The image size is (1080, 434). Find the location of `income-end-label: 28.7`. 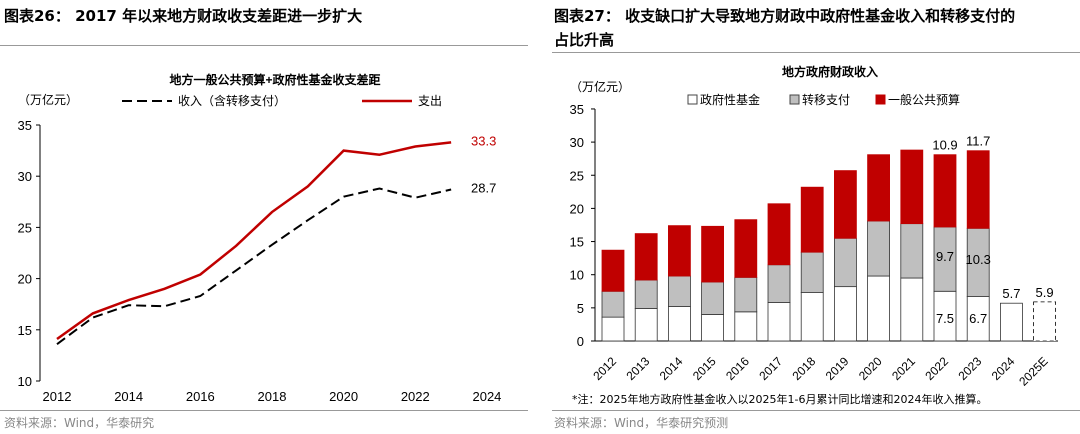

income-end-label: 28.7 is located at coordinates (483, 188).